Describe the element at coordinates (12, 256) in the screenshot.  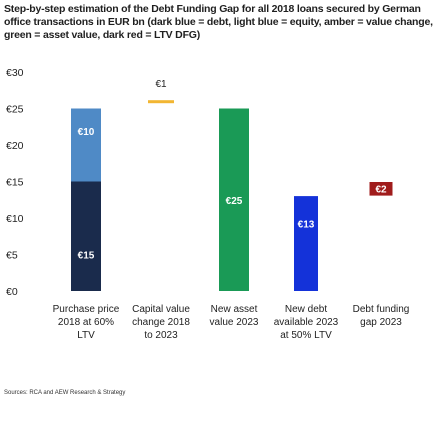
I see `y-tick-label: €5` at that location.